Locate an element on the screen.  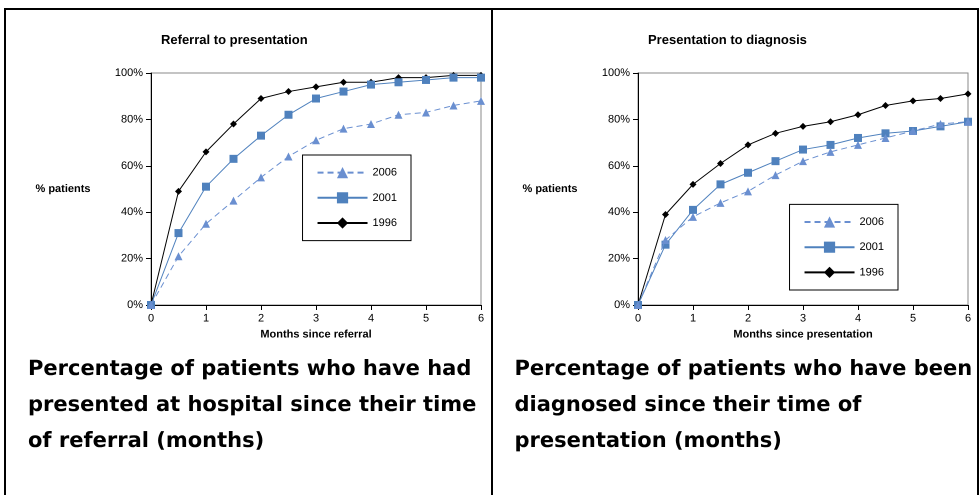
chart-title: Presentation to diagnosis is located at coordinates (727, 39).